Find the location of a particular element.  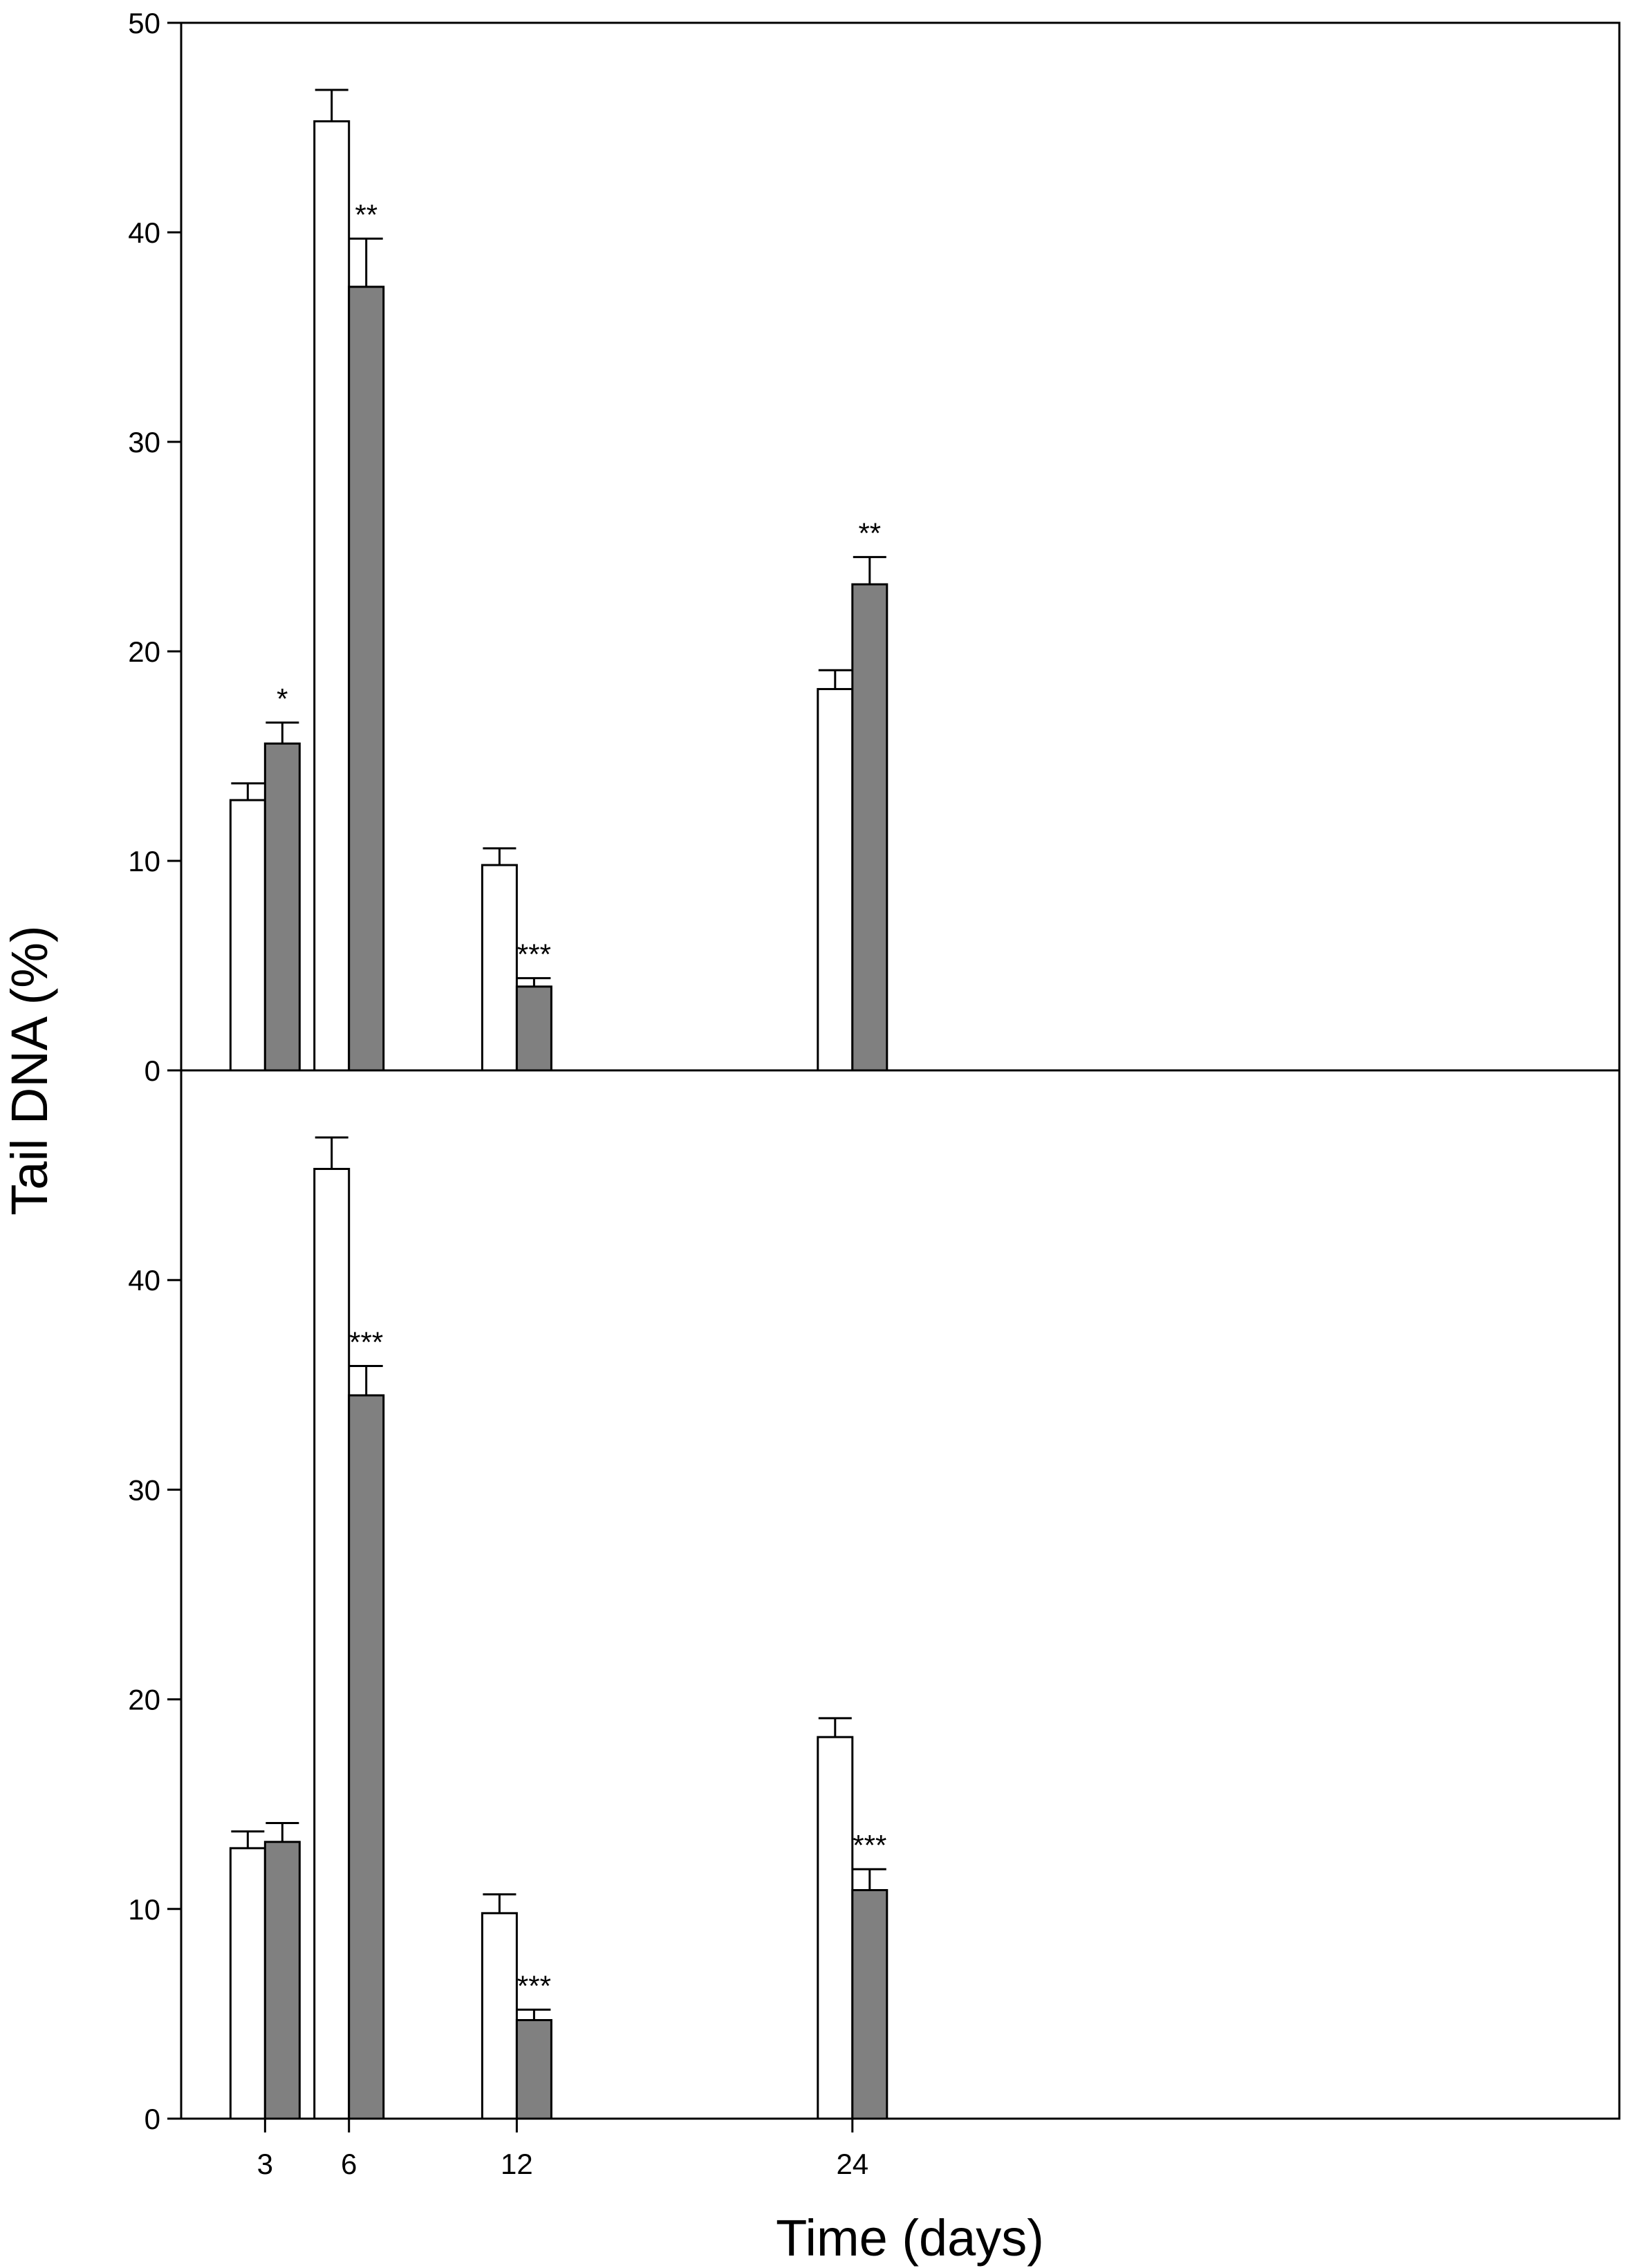

x-tick-label: 3 is located at coordinates (265, 2164).